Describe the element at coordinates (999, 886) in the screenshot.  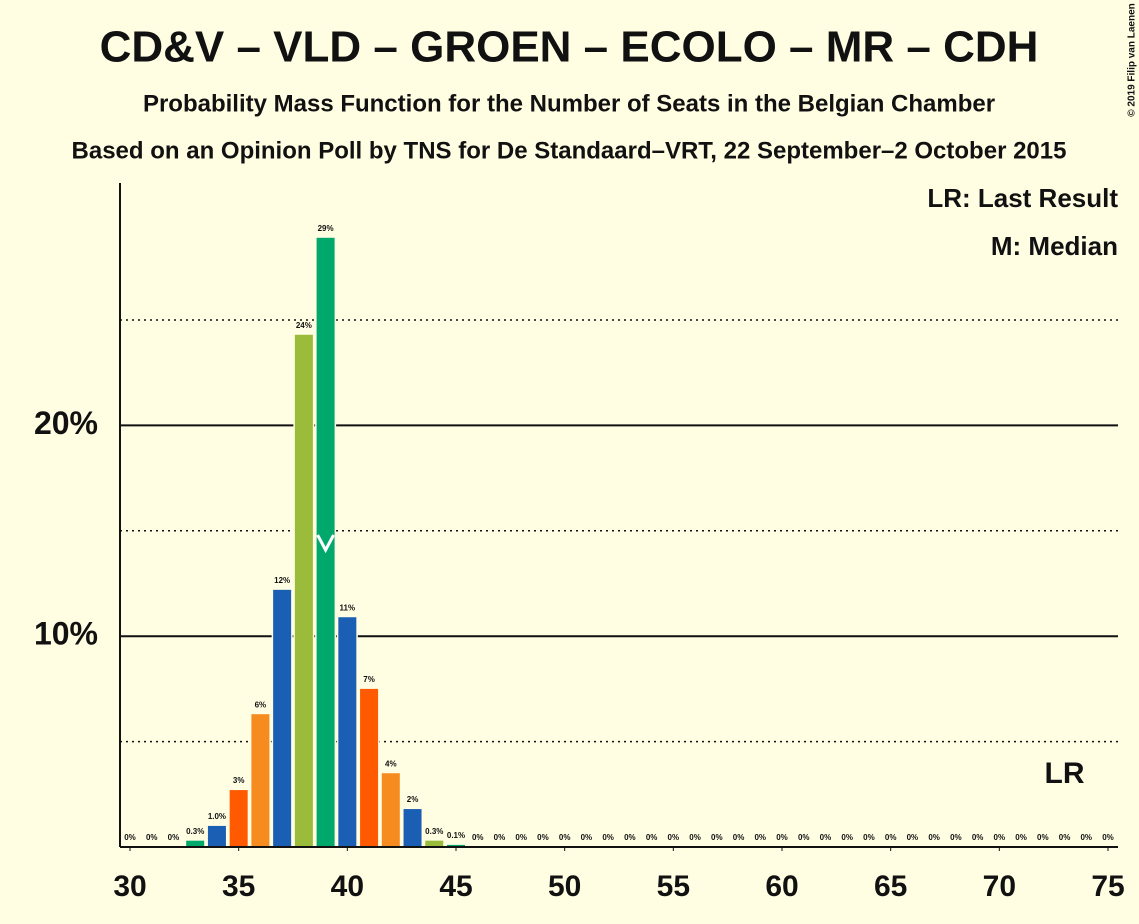
I see `x-tick-label: 70` at that location.